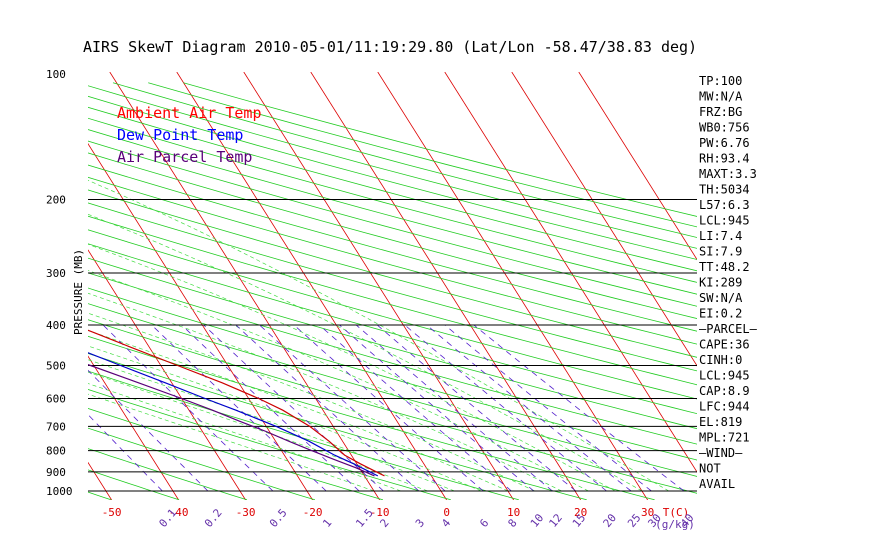 The height and width of the screenshot is (560, 870). I want to click on dew-point-templine, so click(233, 414).